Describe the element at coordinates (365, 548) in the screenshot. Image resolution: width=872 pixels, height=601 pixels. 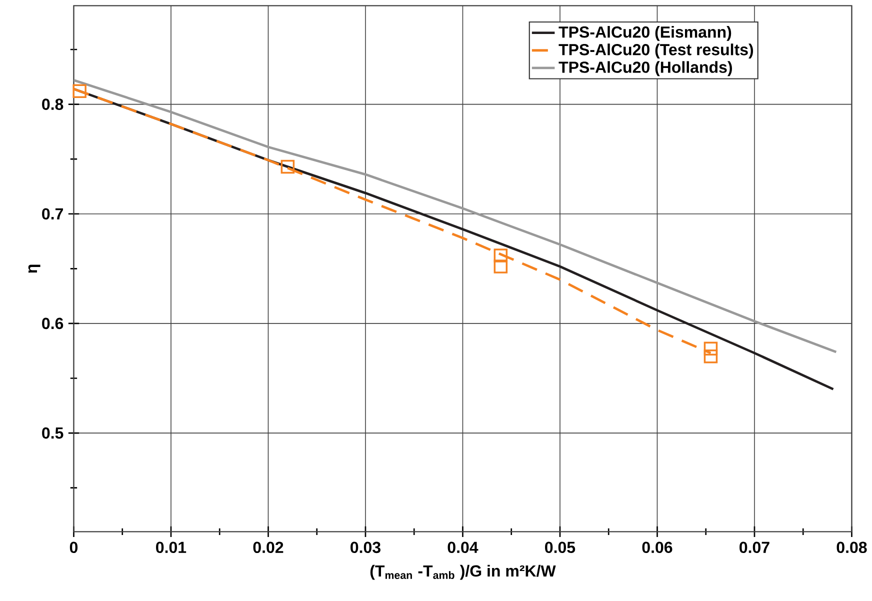
I see `x-tick-label: 0.03` at that location.